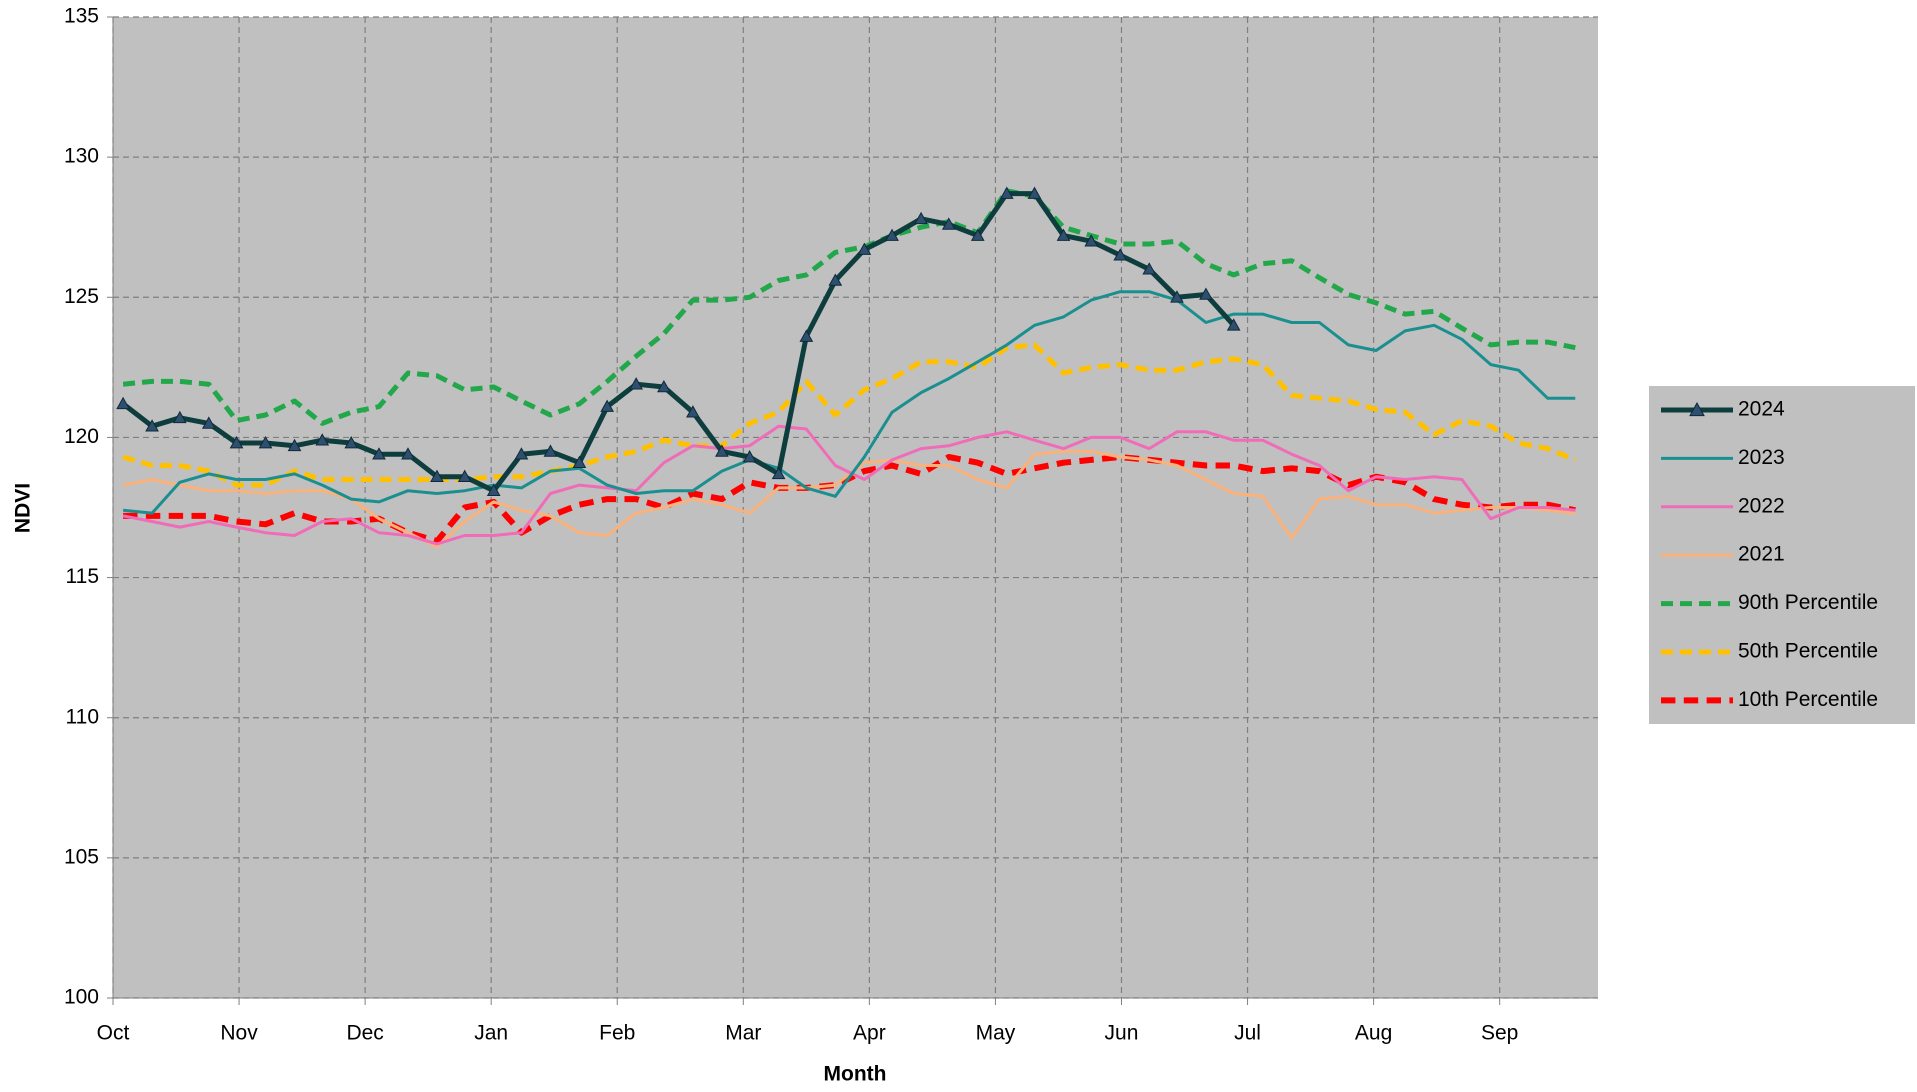 This screenshot has height=1092, width=1917. What do you see at coordinates (1808, 699) in the screenshot?
I see `legend-label: 10th Percentile` at bounding box center [1808, 699].